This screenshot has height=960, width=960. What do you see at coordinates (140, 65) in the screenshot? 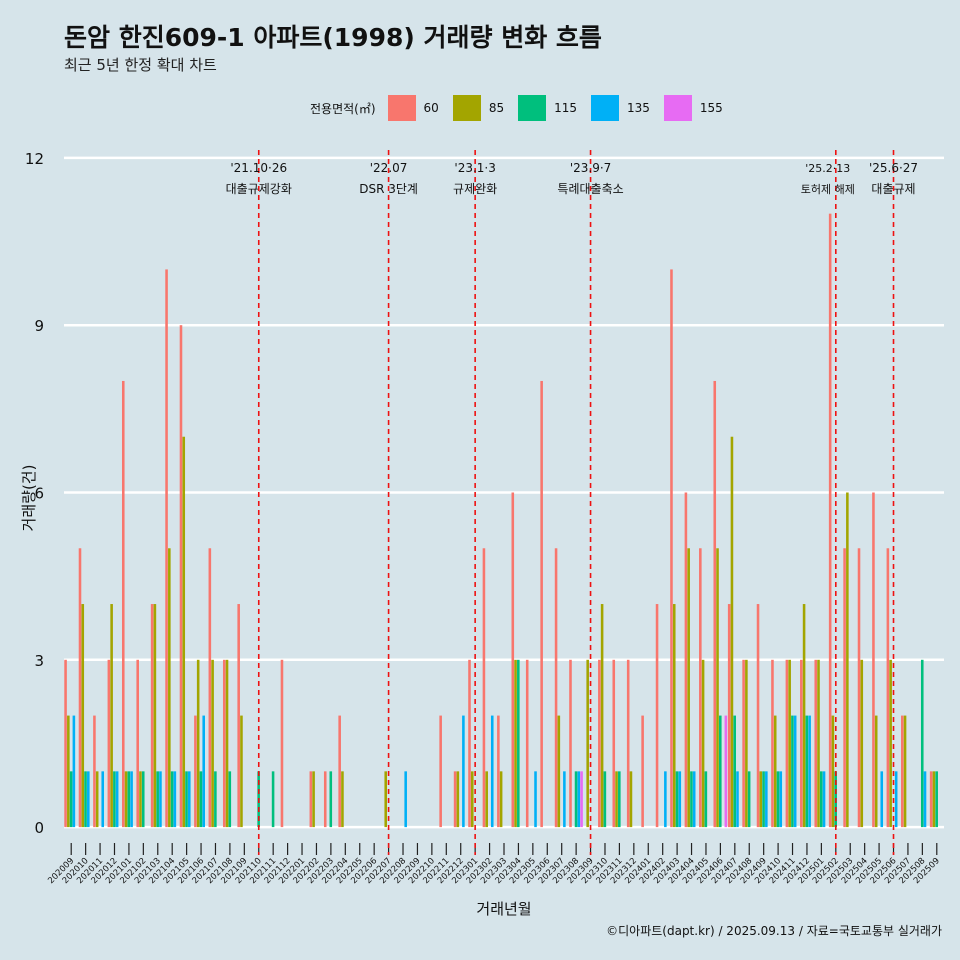
I see `chart-subtitle: 최근 5년 한정 확대 차트` at bounding box center [140, 65].